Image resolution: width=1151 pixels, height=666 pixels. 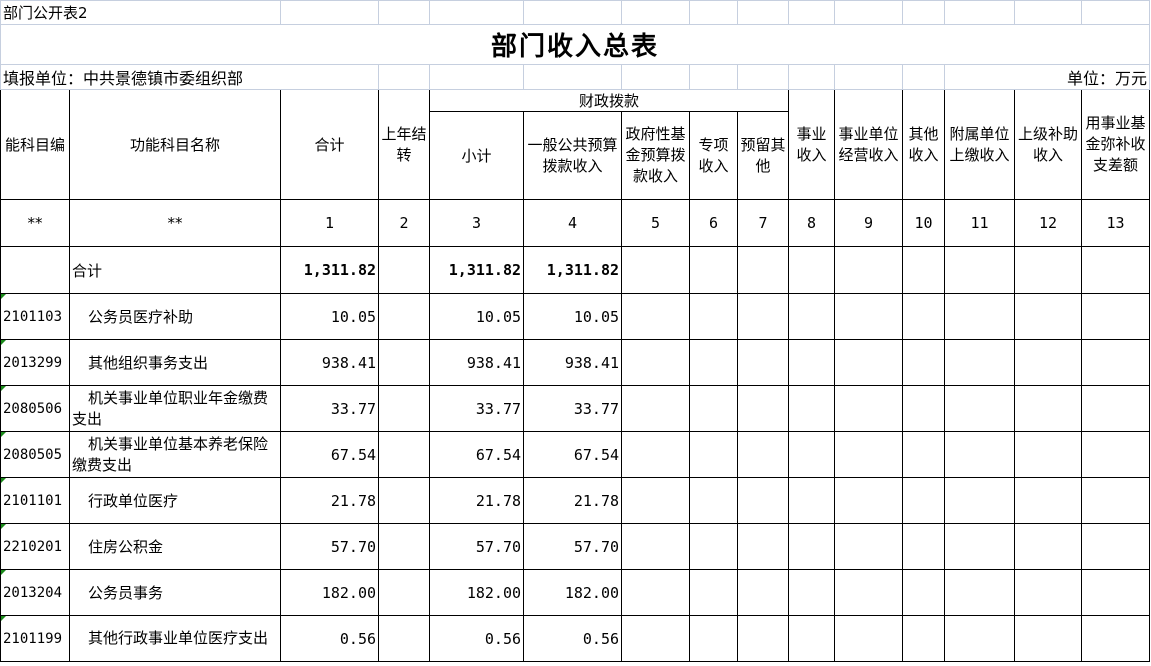 What do you see at coordinates (330, 316) in the screenshot?
I see `row-total: 10.05` at bounding box center [330, 316].